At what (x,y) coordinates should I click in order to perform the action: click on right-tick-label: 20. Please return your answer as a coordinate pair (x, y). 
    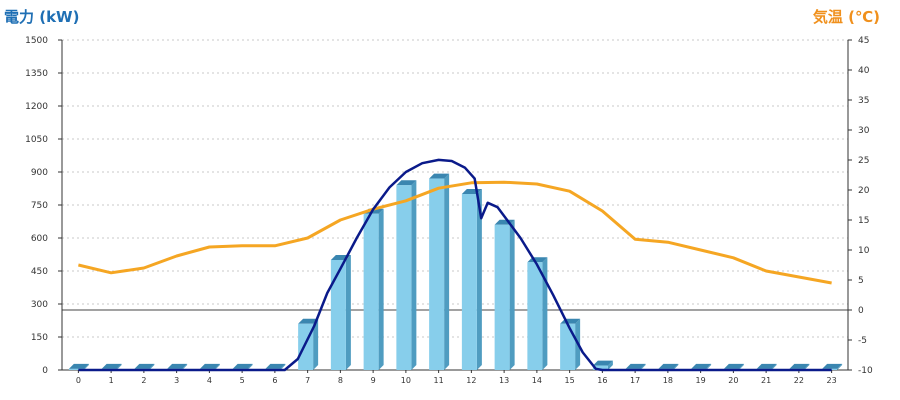
    Looking at the image, I should click on (864, 191).